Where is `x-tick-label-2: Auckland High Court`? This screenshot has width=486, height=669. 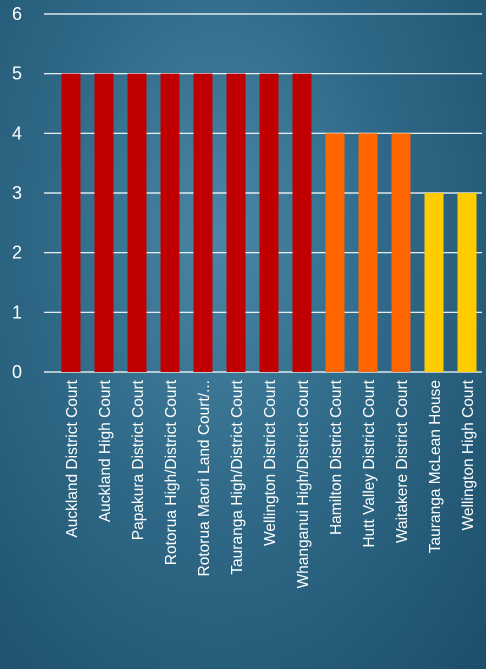
x-tick-label-2: Auckland High Court is located at coordinates (105, 450).